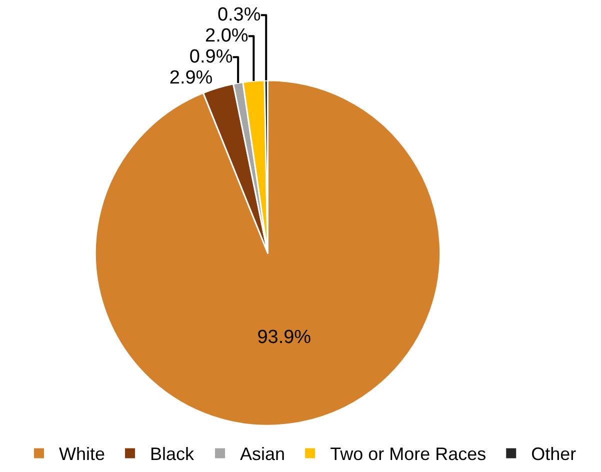 The height and width of the screenshot is (472, 601). I want to click on data-label: 2.9%, so click(191, 78).